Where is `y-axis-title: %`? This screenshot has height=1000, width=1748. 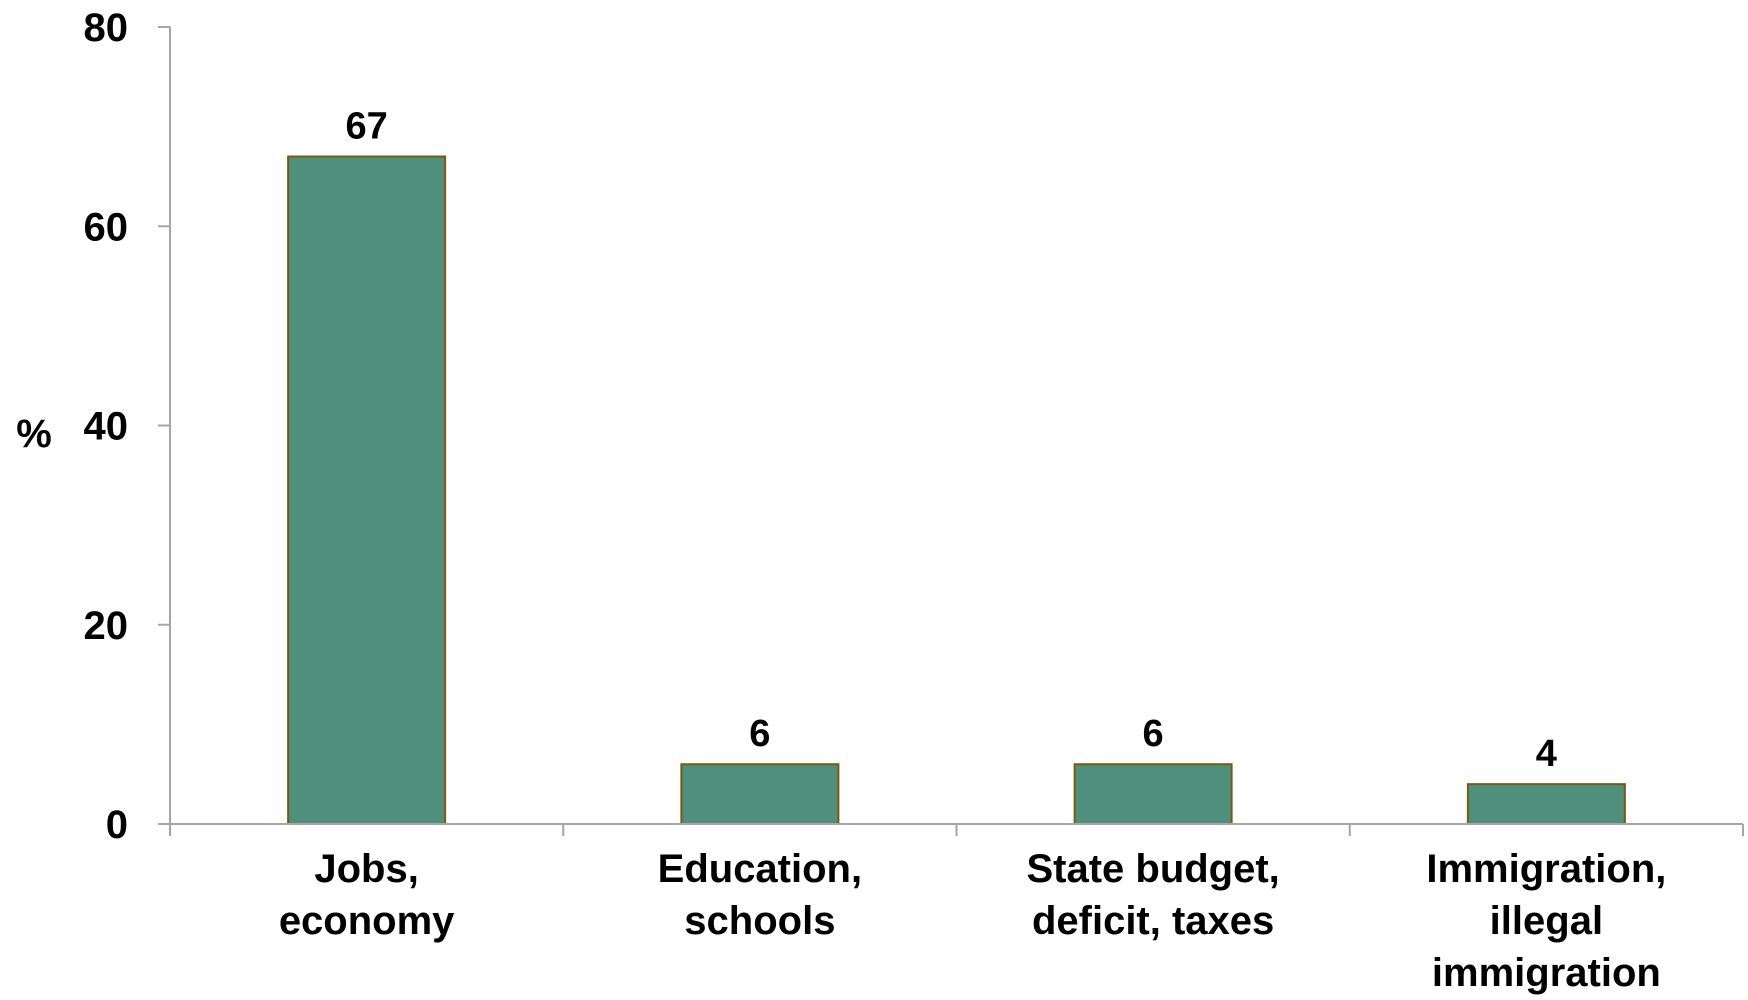
y-axis-title: % is located at coordinates (34, 434).